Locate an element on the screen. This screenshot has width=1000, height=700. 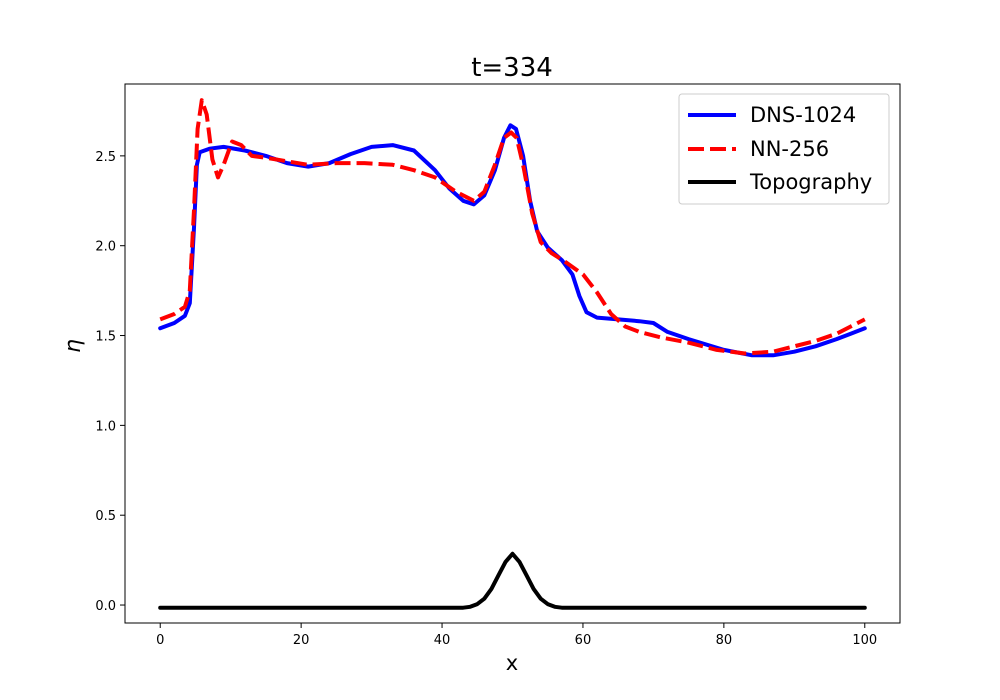
x-tick-label: 100 is located at coordinates (864, 640).